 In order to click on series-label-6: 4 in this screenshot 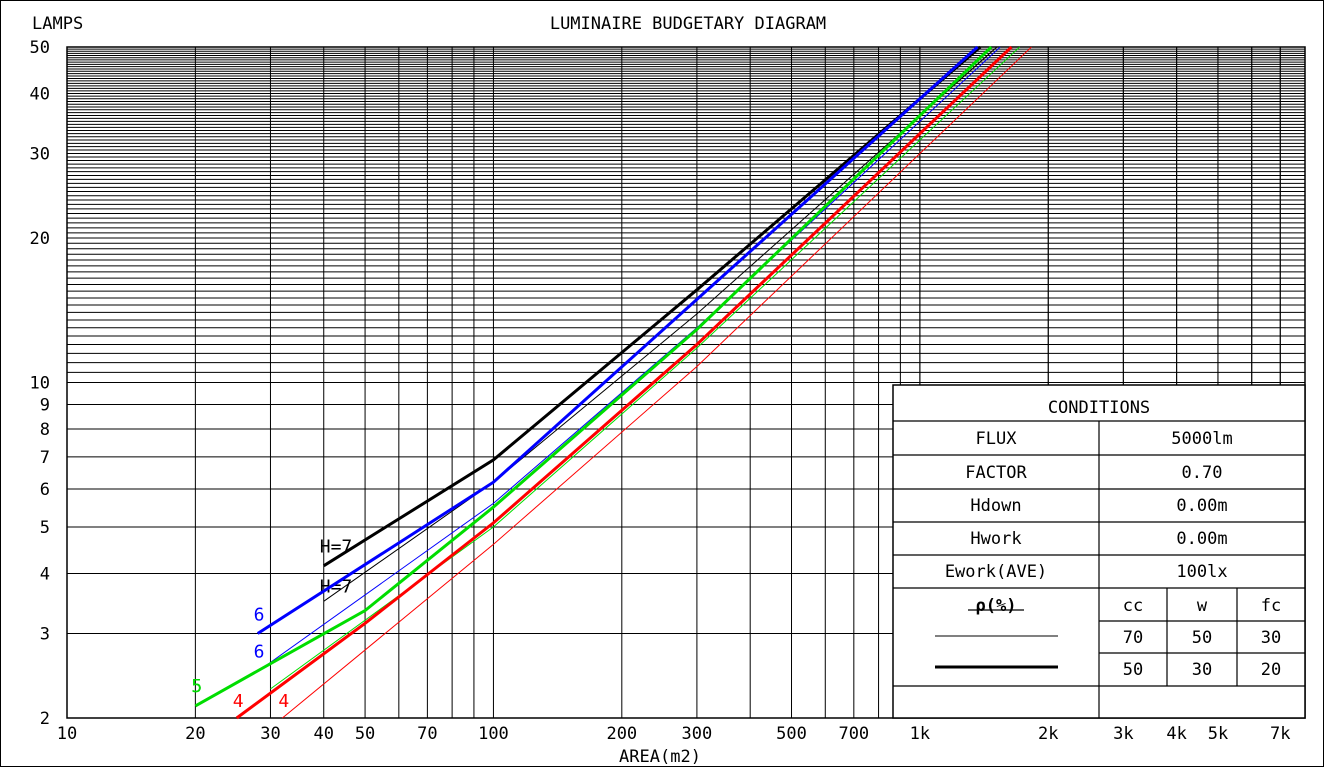, I will do `click(238, 701)`.